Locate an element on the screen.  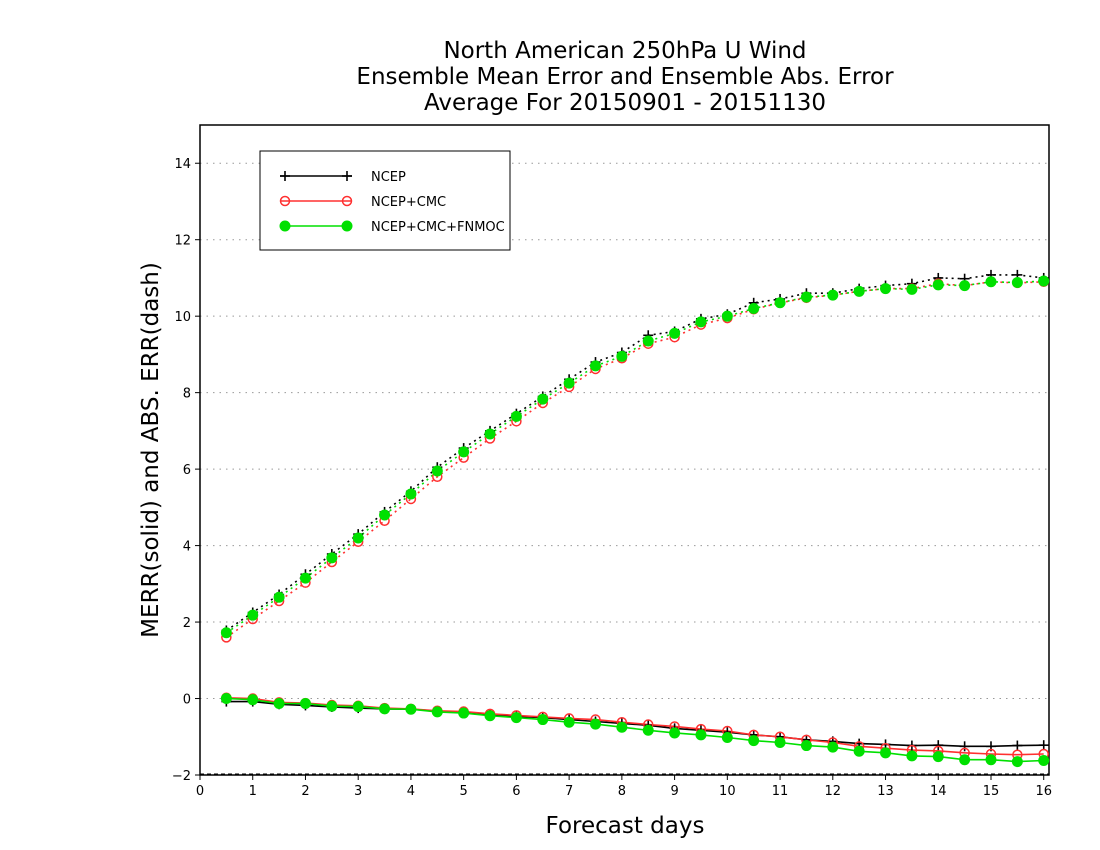
legend-items: NCEP NCEP+CMC NCEP+CMC+FNMOC is located at coordinates (392, 202).